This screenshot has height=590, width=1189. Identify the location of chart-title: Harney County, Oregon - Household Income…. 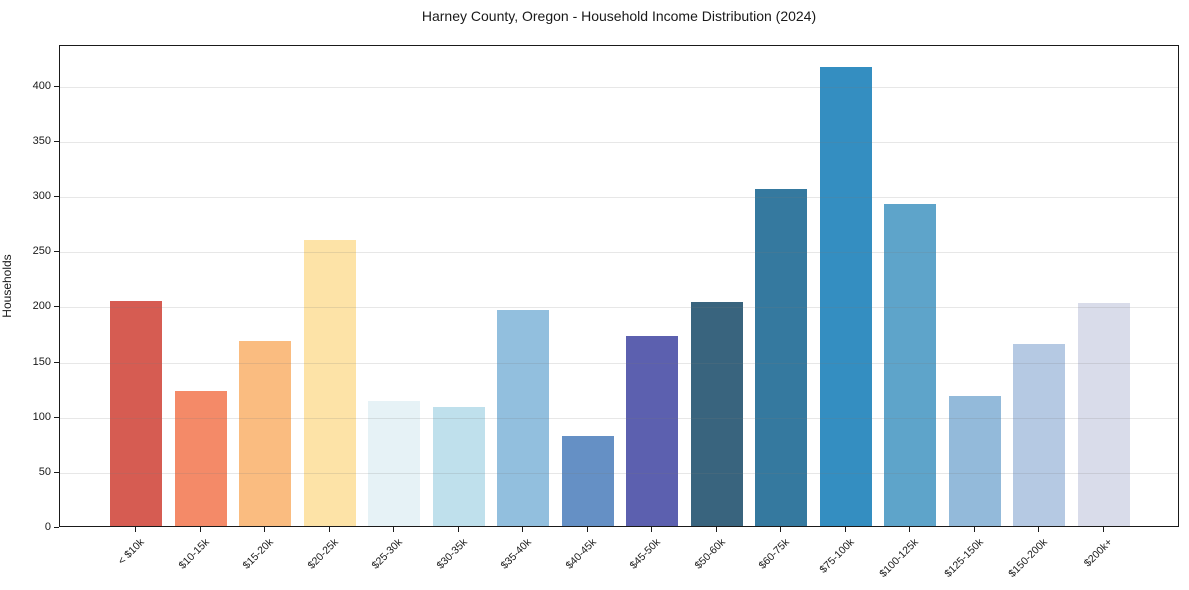
(619, 16).